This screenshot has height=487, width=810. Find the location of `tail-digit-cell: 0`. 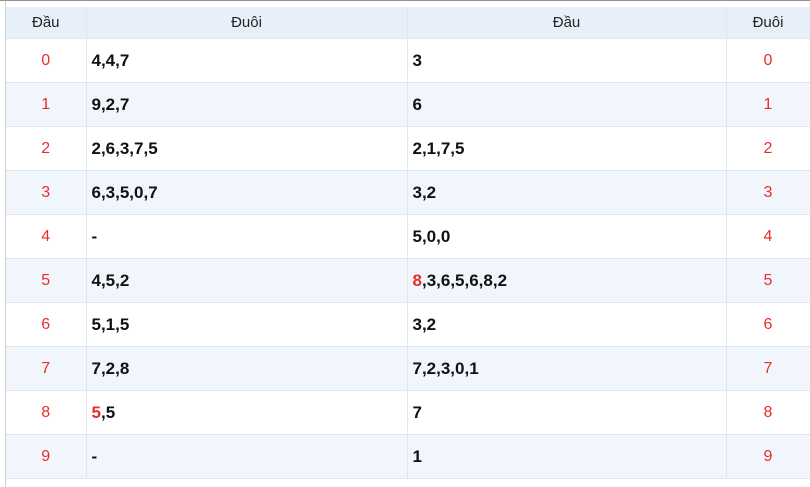

tail-digit-cell: 0 is located at coordinates (767, 60).